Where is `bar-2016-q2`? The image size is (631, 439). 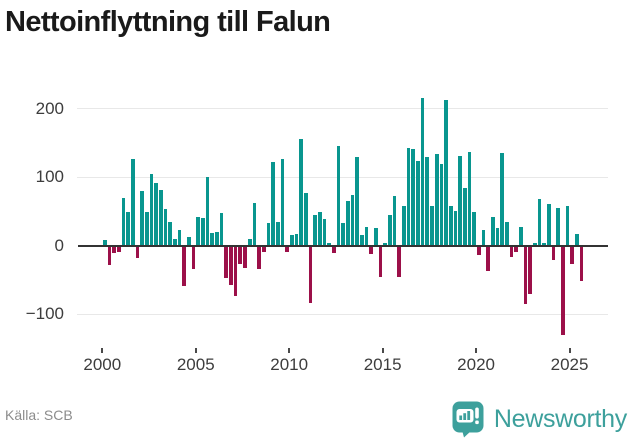 bar-2016-q2 is located at coordinates (408, 197).